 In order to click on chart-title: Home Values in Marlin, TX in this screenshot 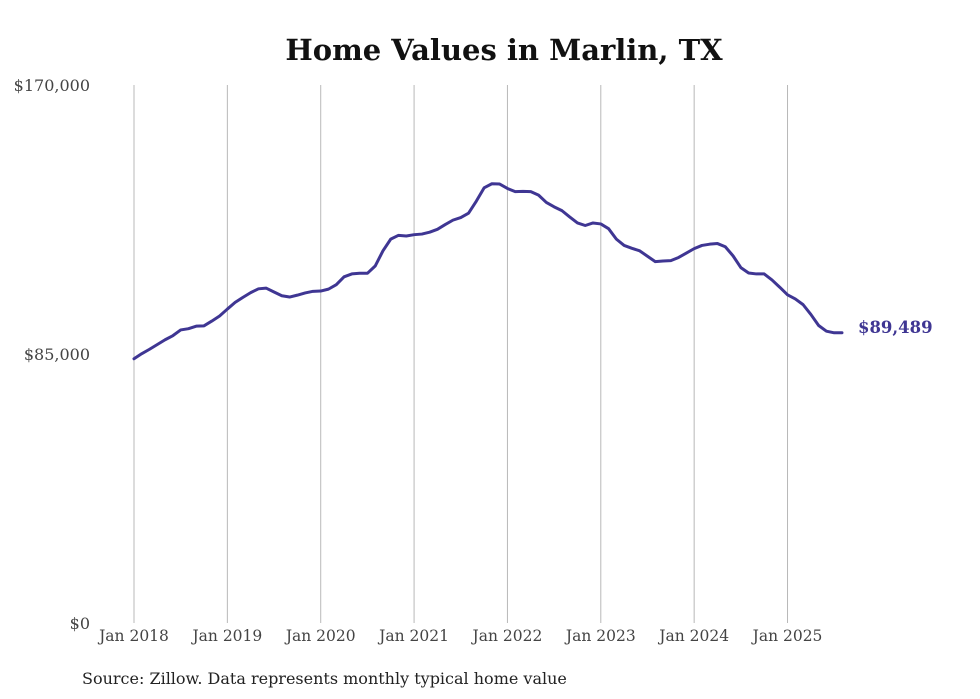, I will do `click(504, 50)`.